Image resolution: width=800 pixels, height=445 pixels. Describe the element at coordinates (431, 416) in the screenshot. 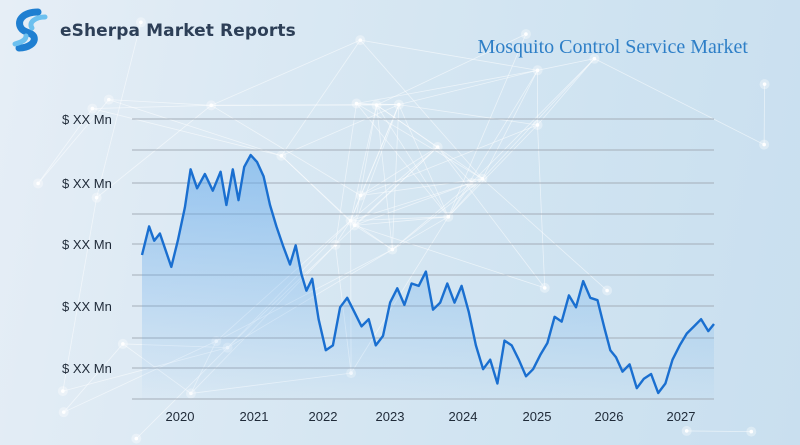

I see `x-axis-ticks: 2020 2021 2022 2023 2024 2025 2026 2027` at that location.